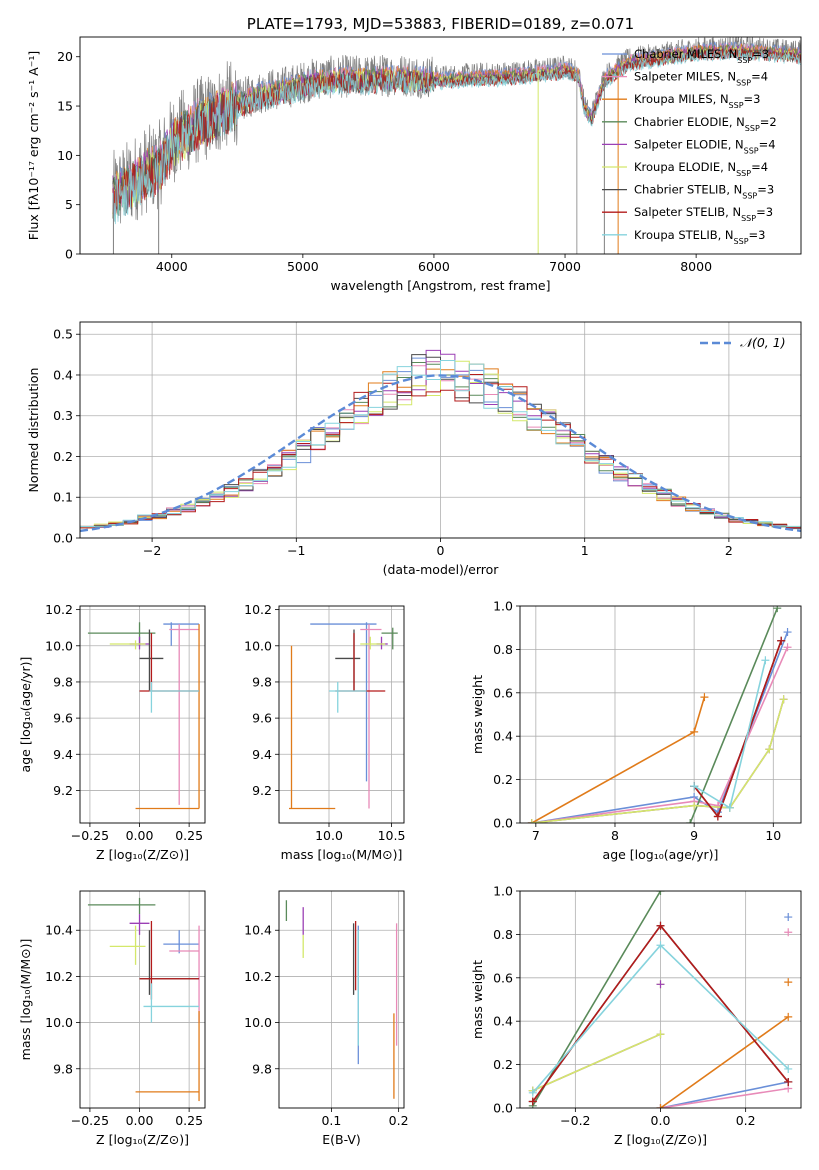  I want to click on mass-weight-vs-z-chart-ytick-label: 0.0, so click(503, 1108).